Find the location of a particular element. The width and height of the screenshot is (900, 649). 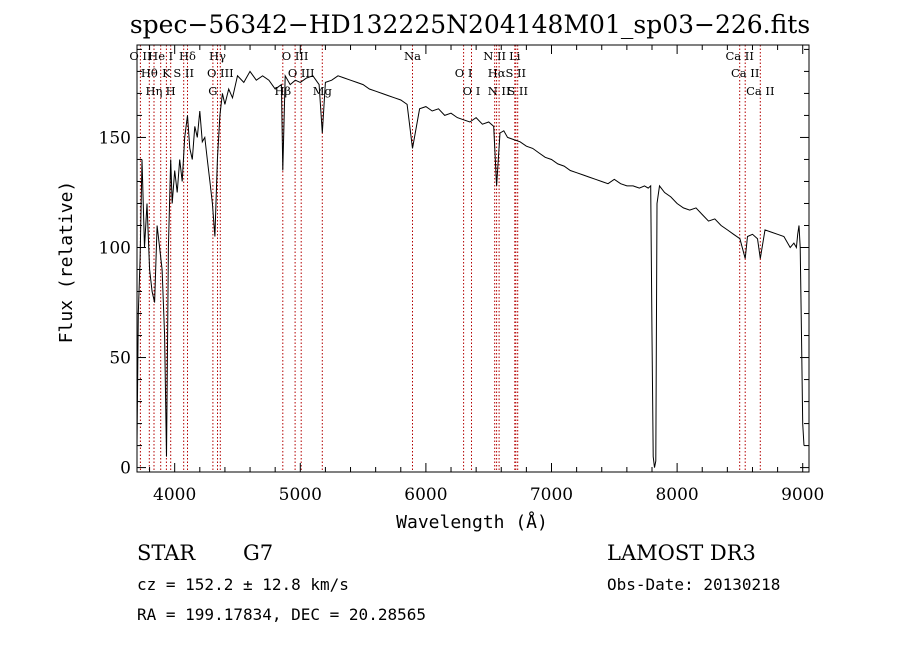

x-tick-label: 8000 is located at coordinates (676, 495).